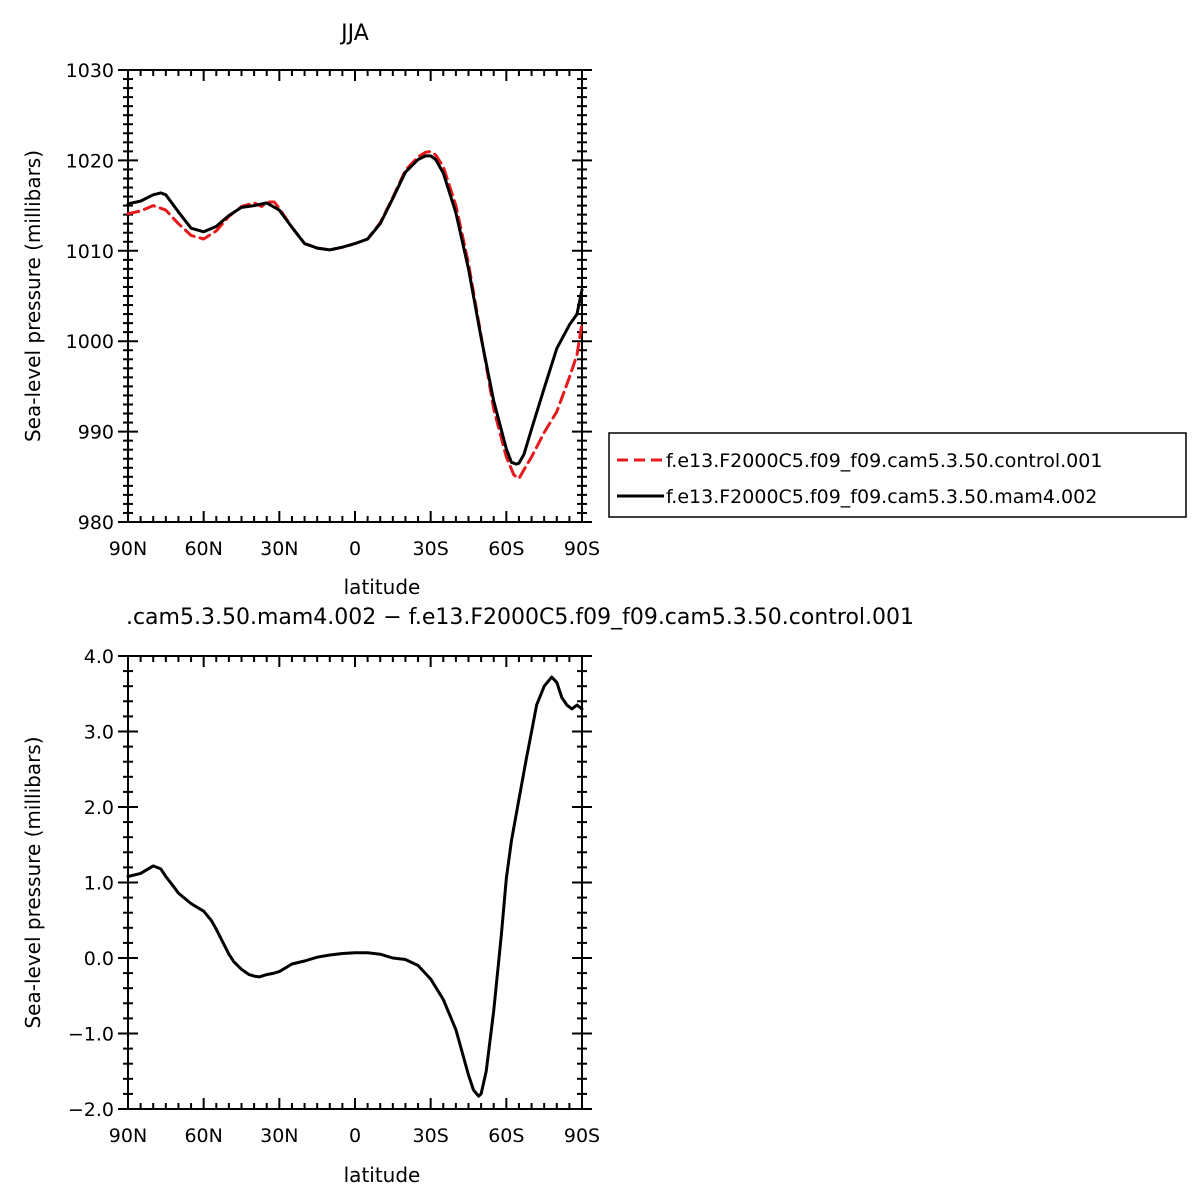 Image resolution: width=1202 pixels, height=1202 pixels. What do you see at coordinates (90, 342) in the screenshot?
I see `y-tick-label: 1000` at bounding box center [90, 342].